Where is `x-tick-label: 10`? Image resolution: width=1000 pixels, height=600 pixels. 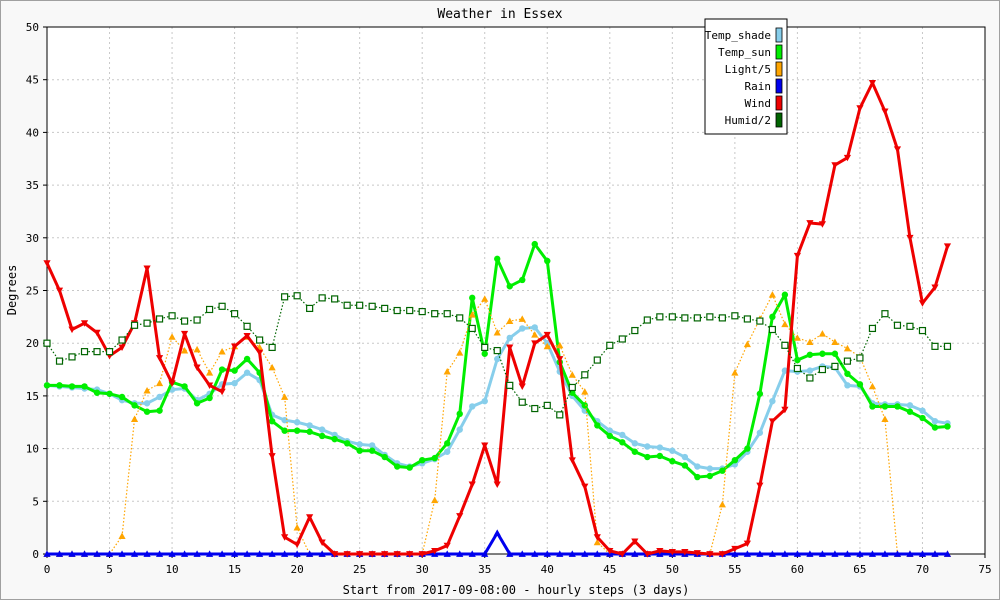 x-tick-label: 10 is located at coordinates (171, 569).